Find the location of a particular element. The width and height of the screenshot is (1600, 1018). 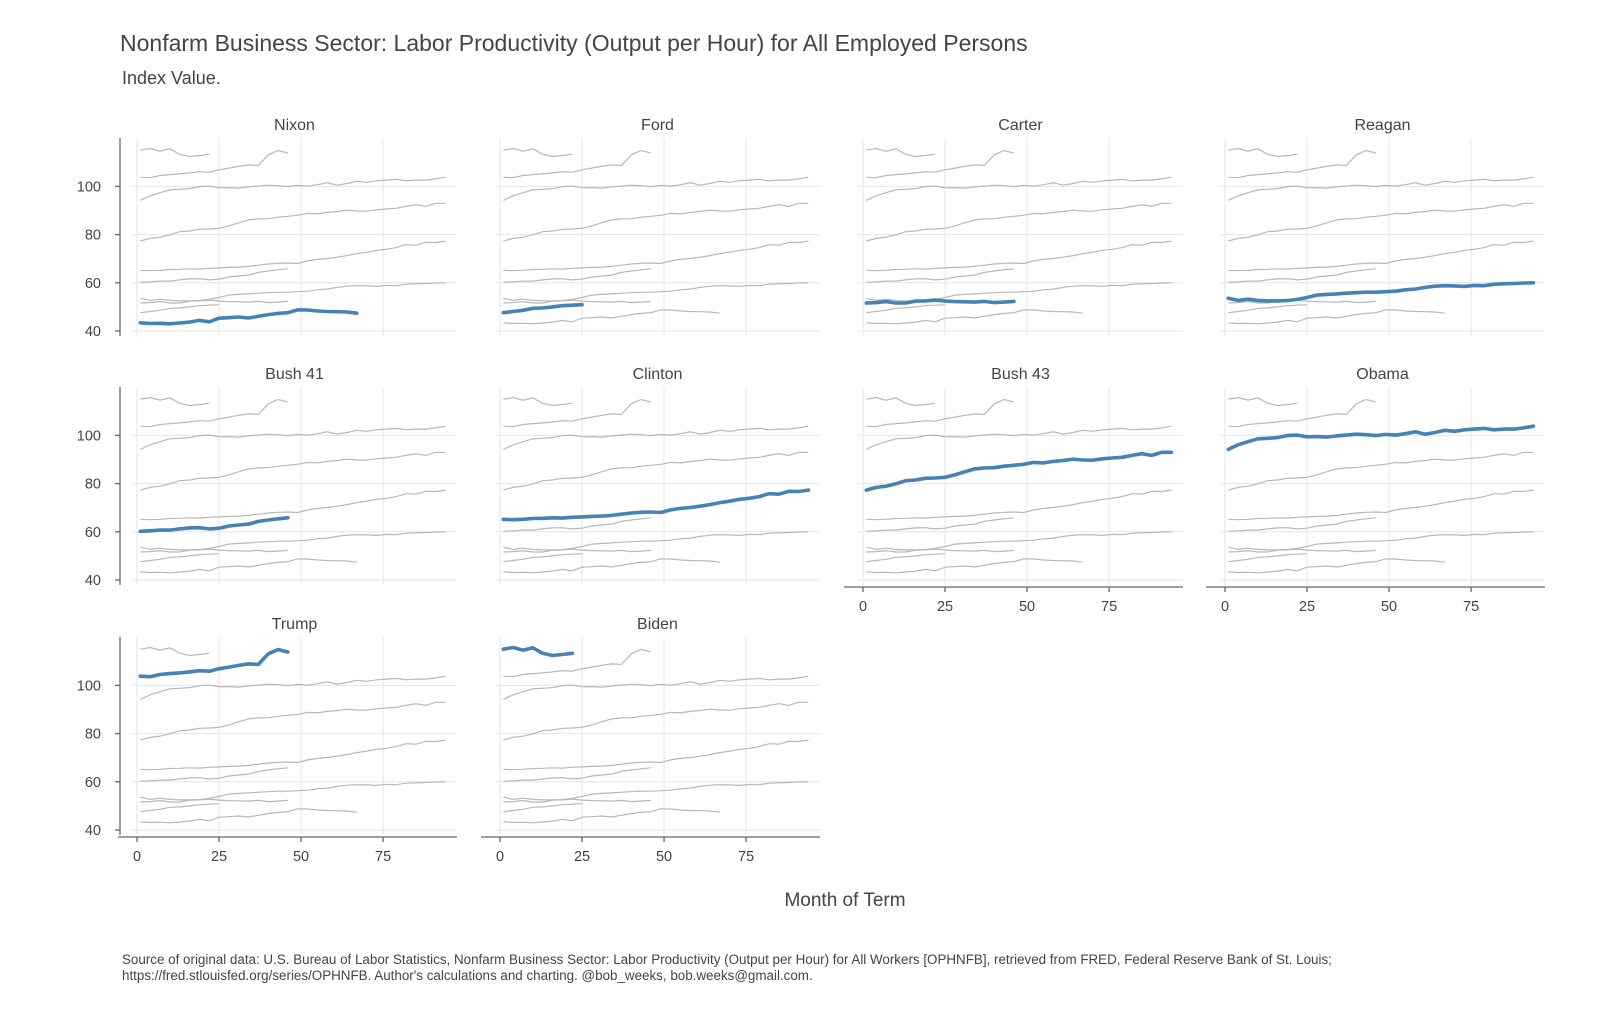

panel-bush-41: Bush 41 40 60 80 100 is located at coordinates (267, 477).